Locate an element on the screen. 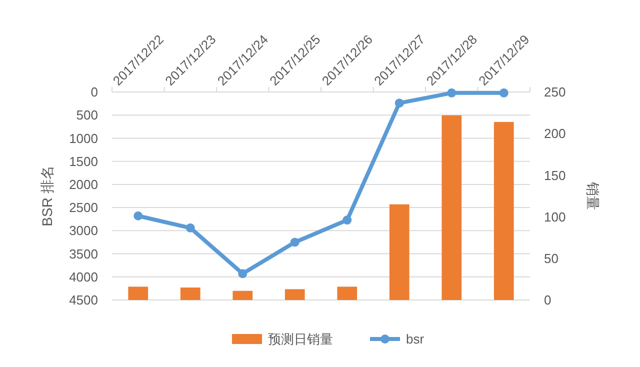  y-tick-label: 1500 is located at coordinates (83, 161).